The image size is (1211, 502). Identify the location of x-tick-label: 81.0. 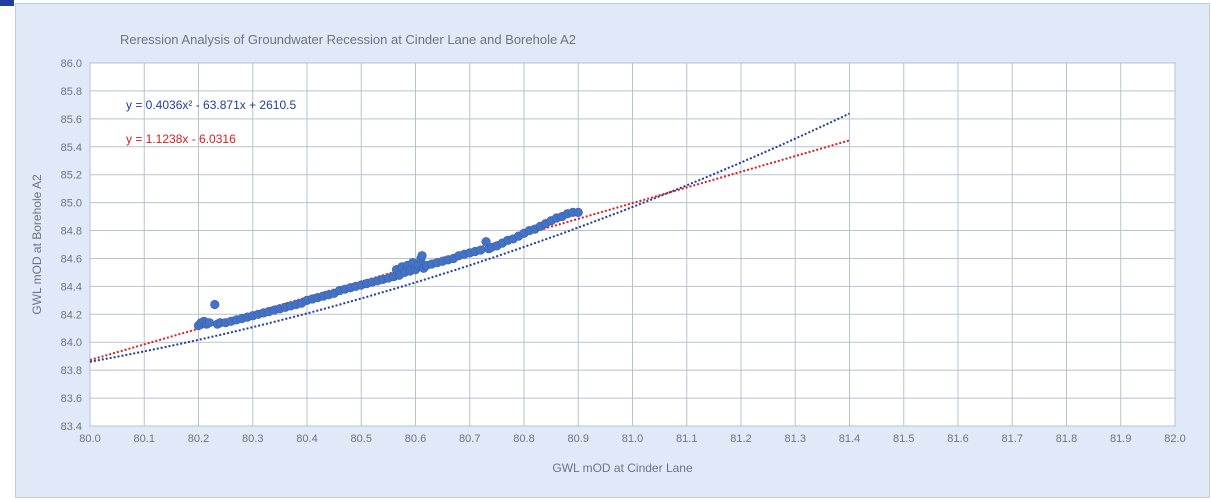
(632, 439).